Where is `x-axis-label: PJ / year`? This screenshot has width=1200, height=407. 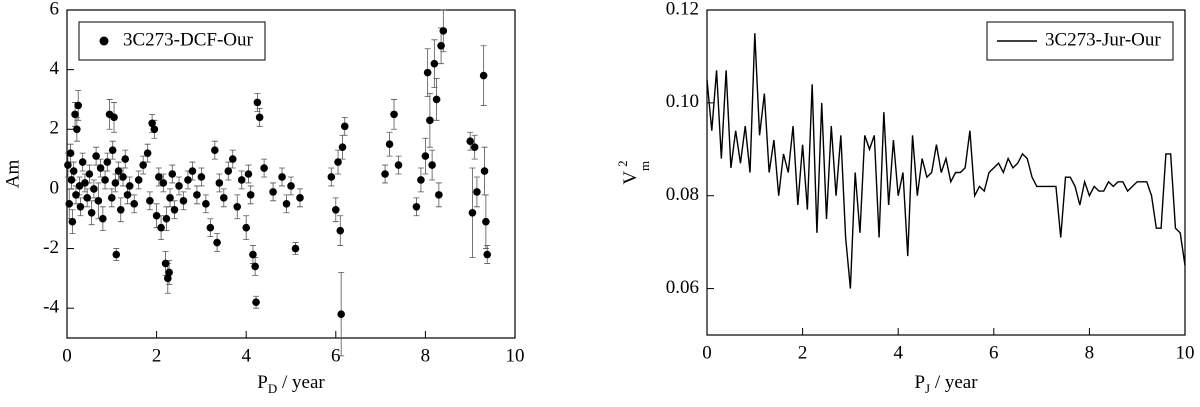 x-axis-label: PJ / year is located at coordinates (946, 384).